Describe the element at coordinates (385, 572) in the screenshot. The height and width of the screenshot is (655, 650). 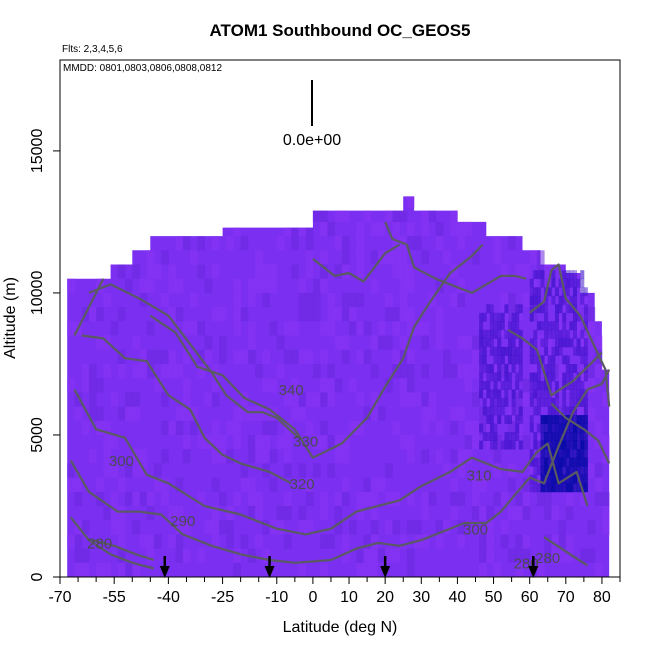
I see `flight-arrow-head` at that location.